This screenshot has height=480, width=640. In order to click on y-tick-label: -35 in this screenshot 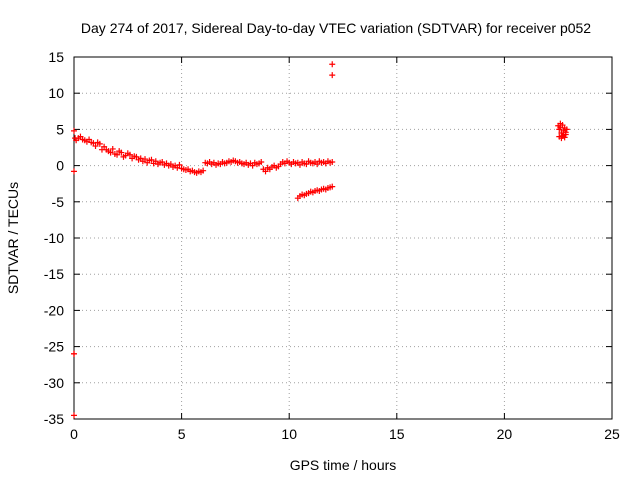, I will do `click(54, 419)`.